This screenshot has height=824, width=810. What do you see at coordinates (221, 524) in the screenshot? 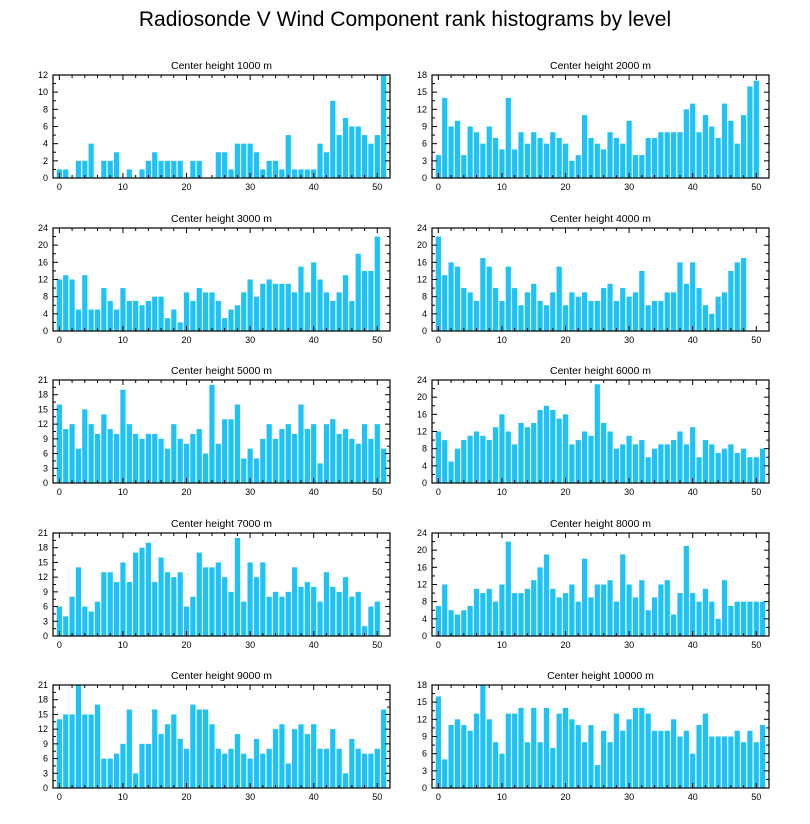
I see `panel-title: Center height 7000 m` at bounding box center [221, 524].